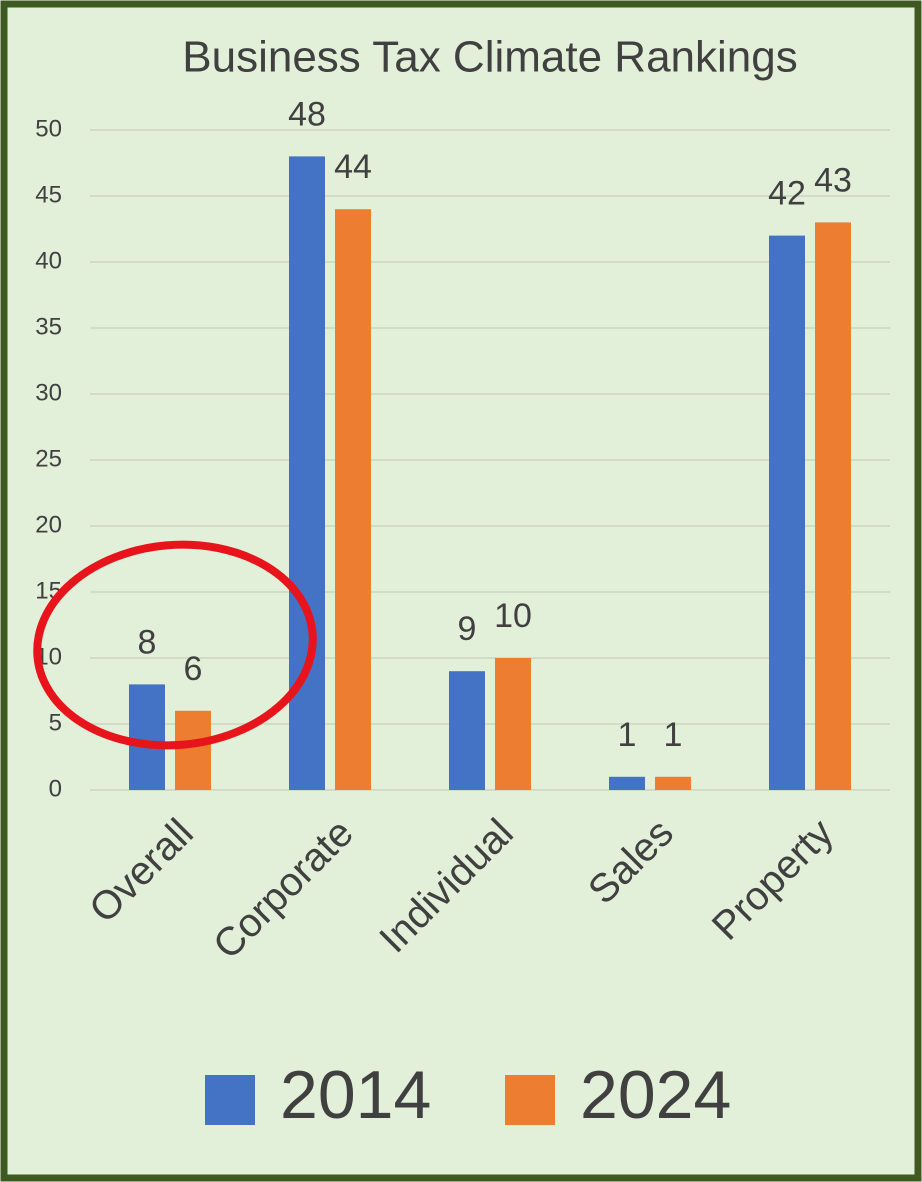 The image size is (922, 1182). What do you see at coordinates (787, 194) in the screenshot?
I see `data-label: 42` at bounding box center [787, 194].